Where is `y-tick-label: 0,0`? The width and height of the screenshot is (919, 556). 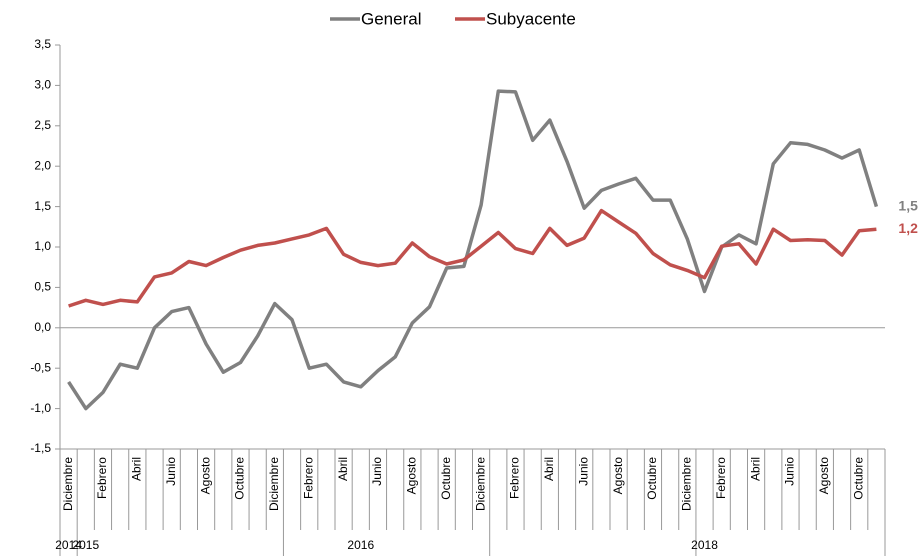
y-tick-label: 0,0 is located at coordinates (42, 327).